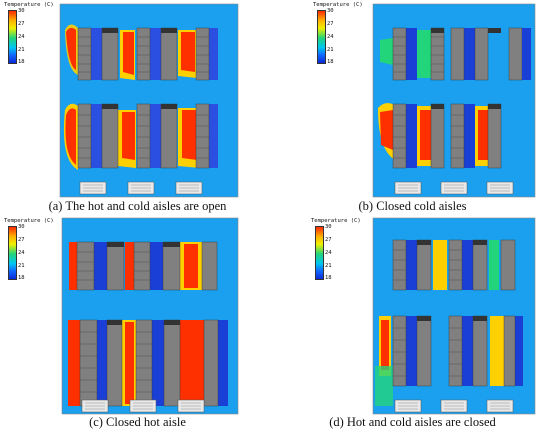 The width and height of the screenshot is (550, 432). What do you see at coordinates (149, 100) in the screenshot?
I see `temperature-map-a` at bounding box center [149, 100].